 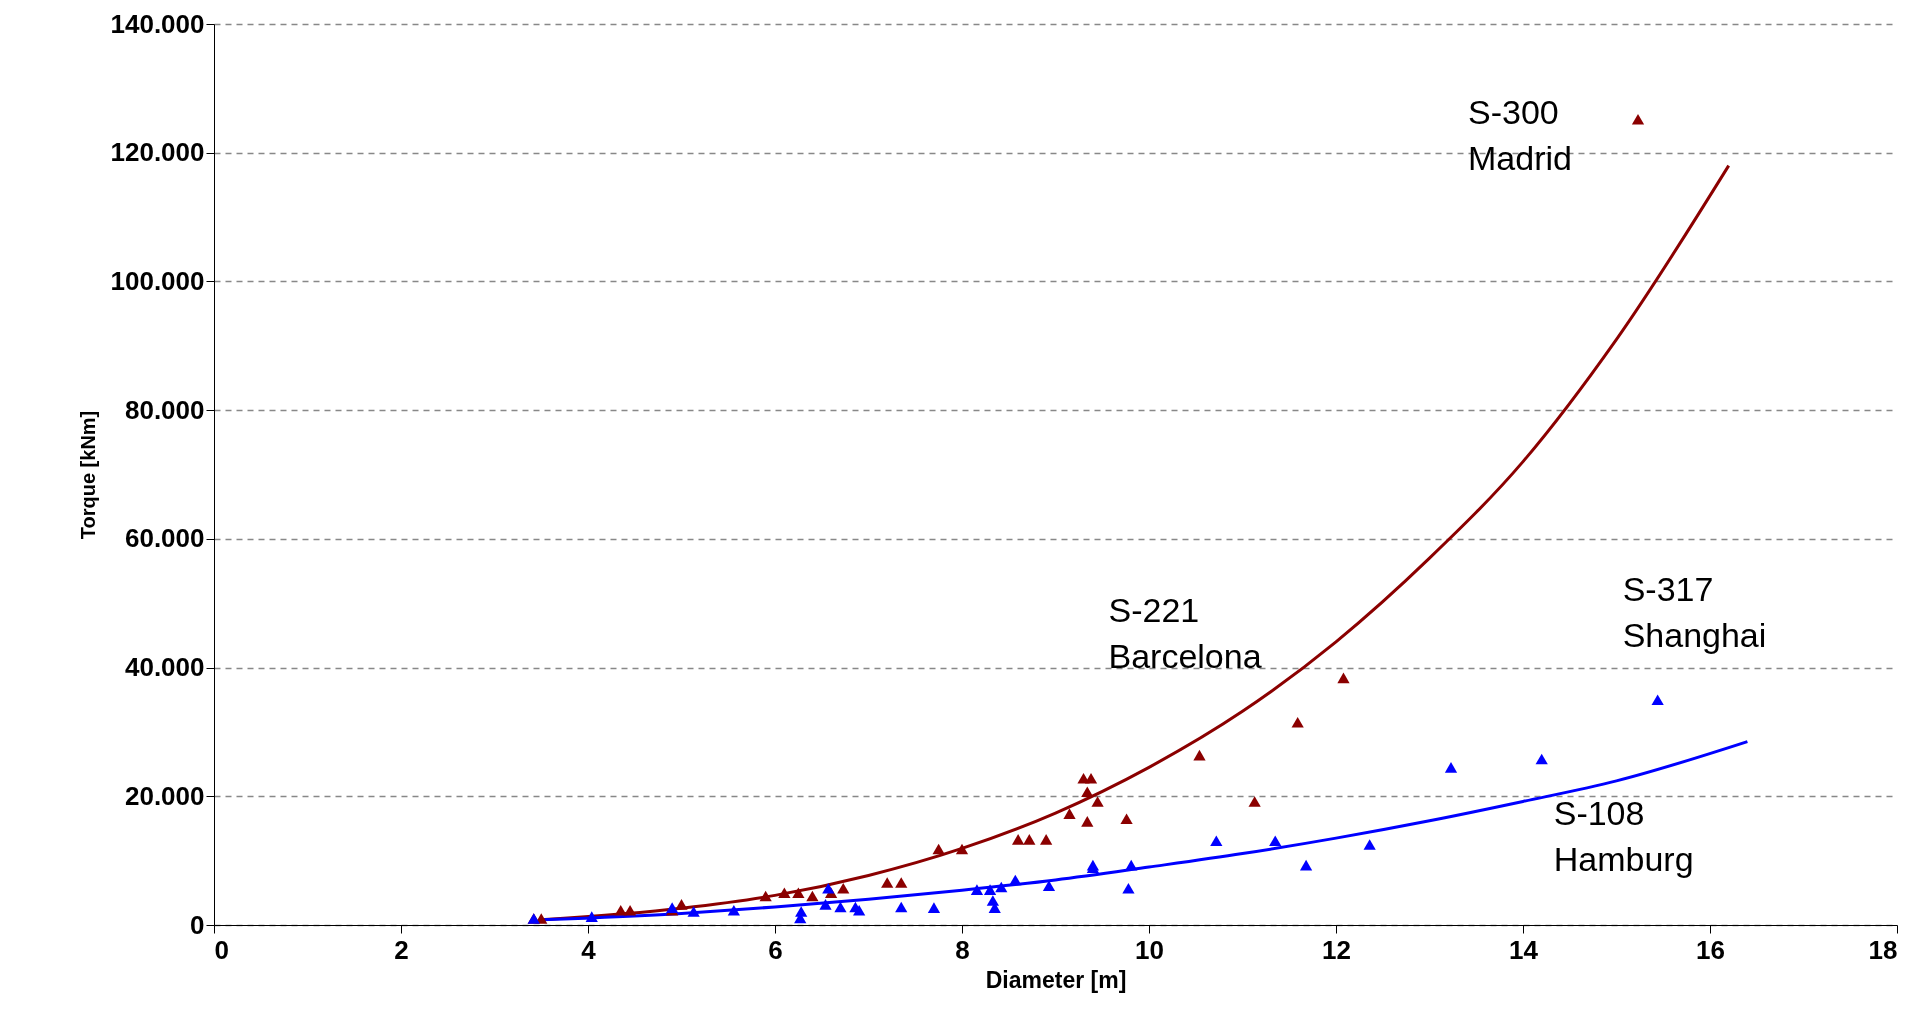 What do you see at coordinates (221, 949) in the screenshot?
I see `x-tick-label: 0` at bounding box center [221, 949].